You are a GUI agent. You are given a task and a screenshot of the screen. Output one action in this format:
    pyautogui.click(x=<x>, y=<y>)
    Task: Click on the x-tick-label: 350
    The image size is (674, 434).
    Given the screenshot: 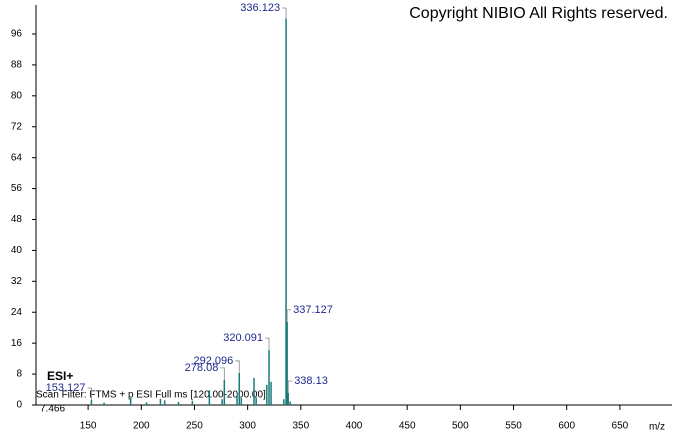 What is the action you would take?
    pyautogui.click(x=300, y=426)
    